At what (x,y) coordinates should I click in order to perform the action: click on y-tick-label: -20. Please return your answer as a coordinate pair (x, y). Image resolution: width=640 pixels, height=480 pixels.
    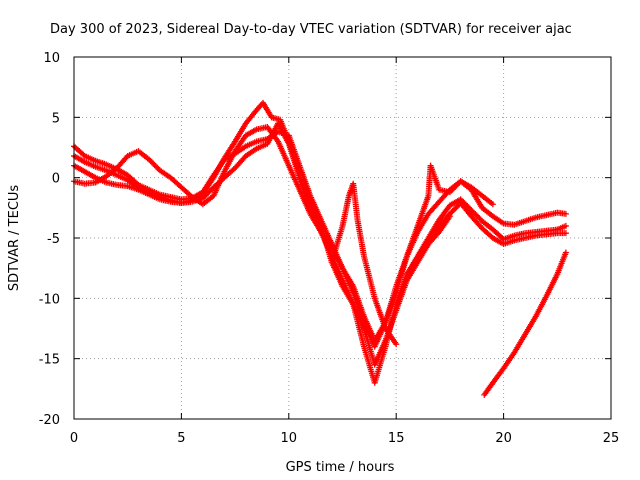
    Looking at the image, I should click on (49, 420).